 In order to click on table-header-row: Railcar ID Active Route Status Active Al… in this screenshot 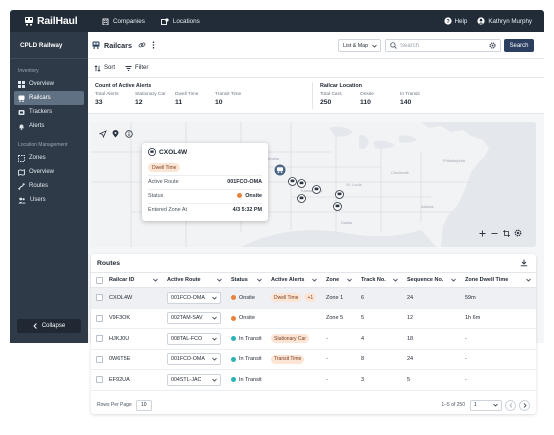, I will do `click(313, 280)`.